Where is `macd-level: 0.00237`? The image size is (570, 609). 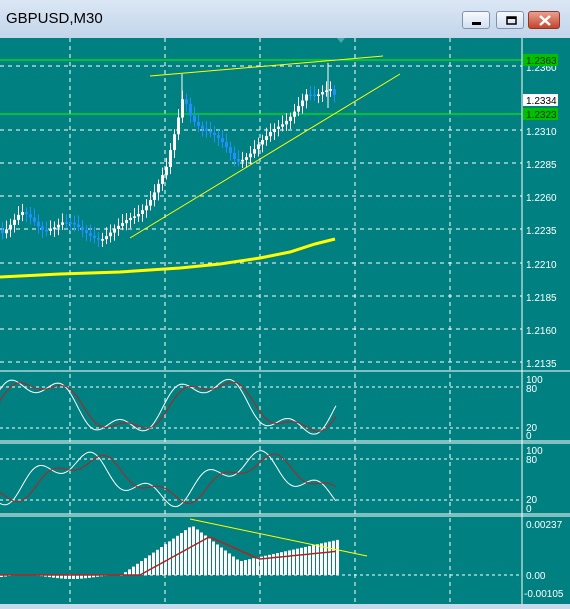 macd-level: 0.00237 is located at coordinates (544, 525).